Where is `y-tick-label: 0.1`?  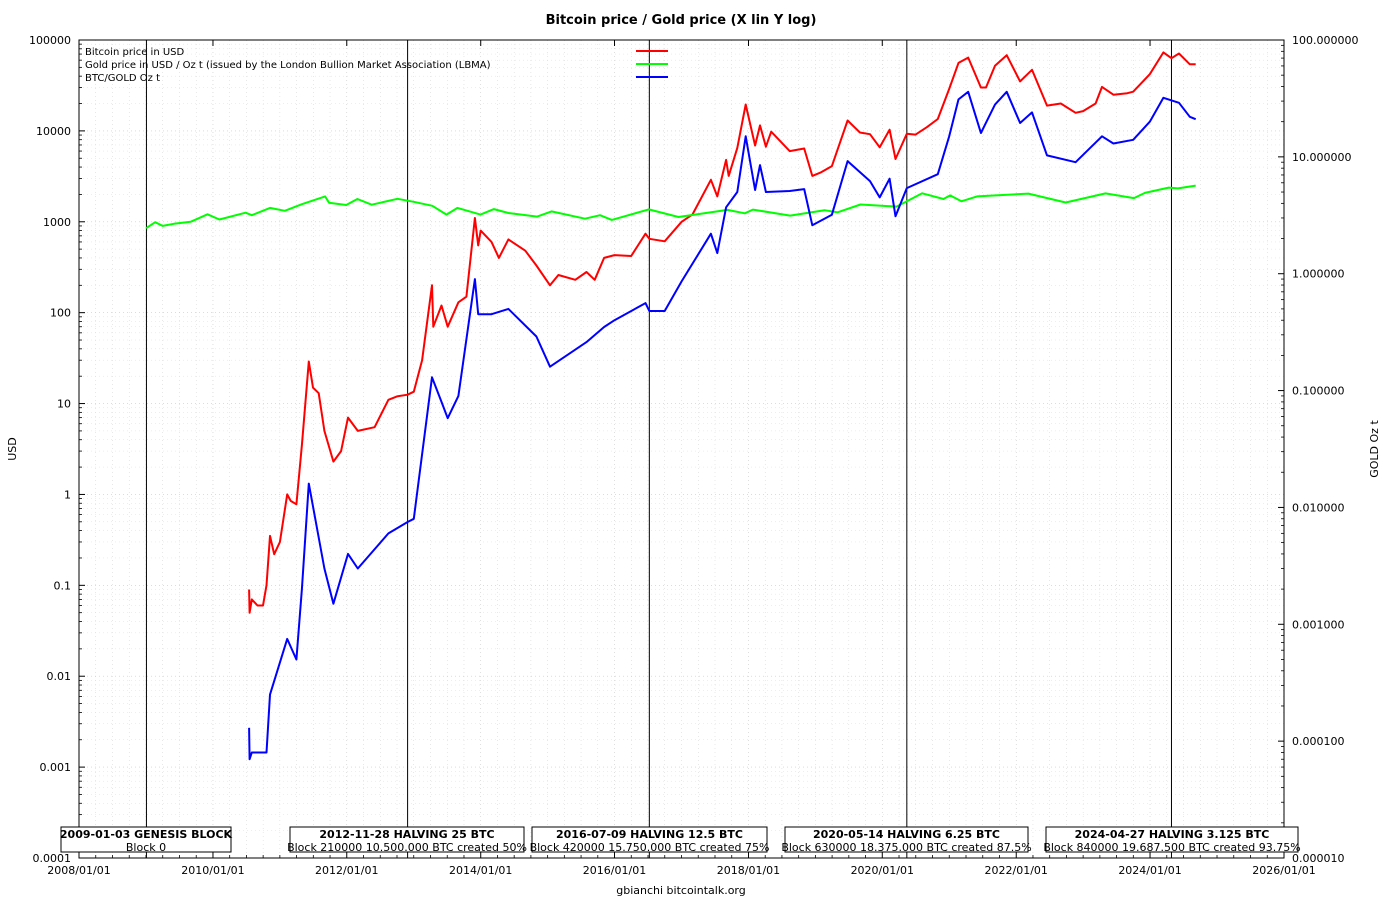
y-tick-label: 0.1 is located at coordinates (63, 585).